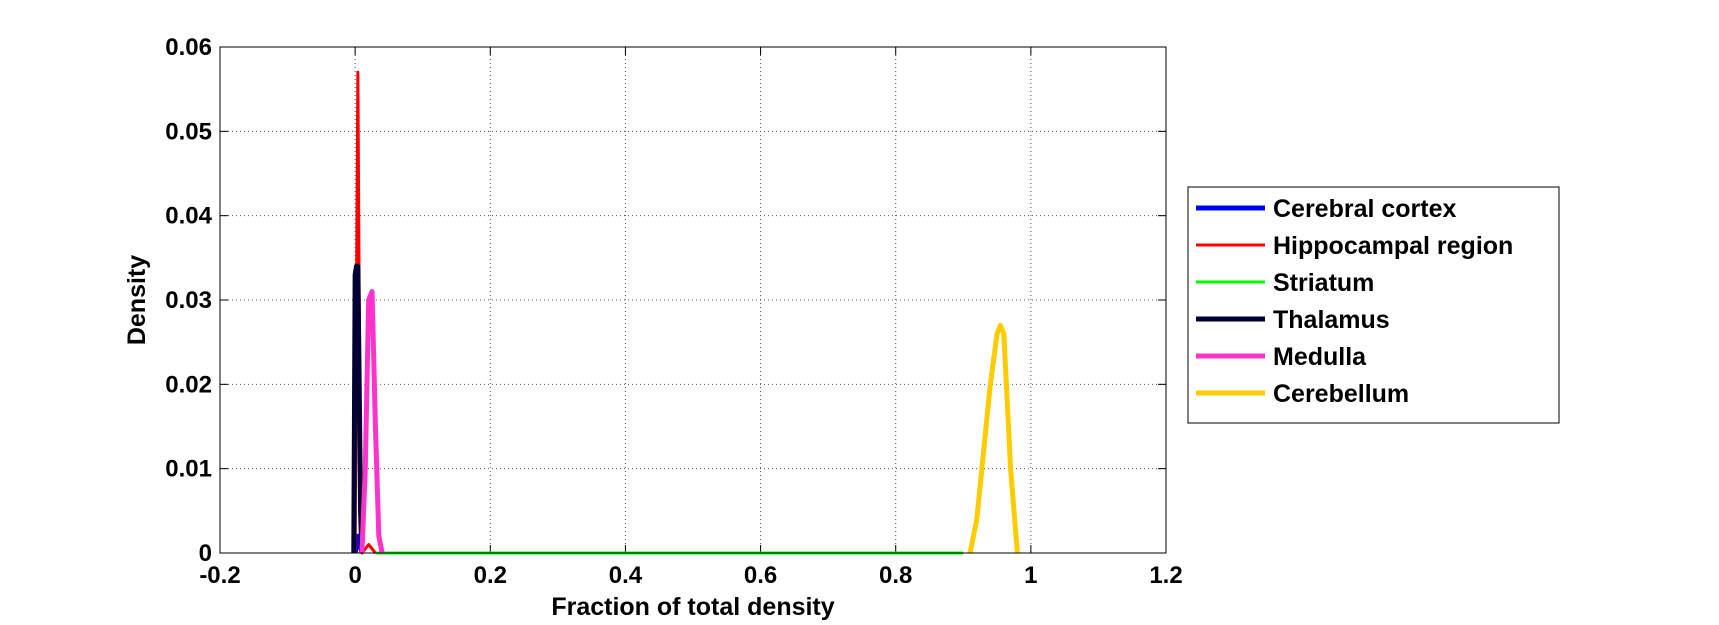  Describe the element at coordinates (1373, 305) in the screenshot. I see `legend-box` at that location.